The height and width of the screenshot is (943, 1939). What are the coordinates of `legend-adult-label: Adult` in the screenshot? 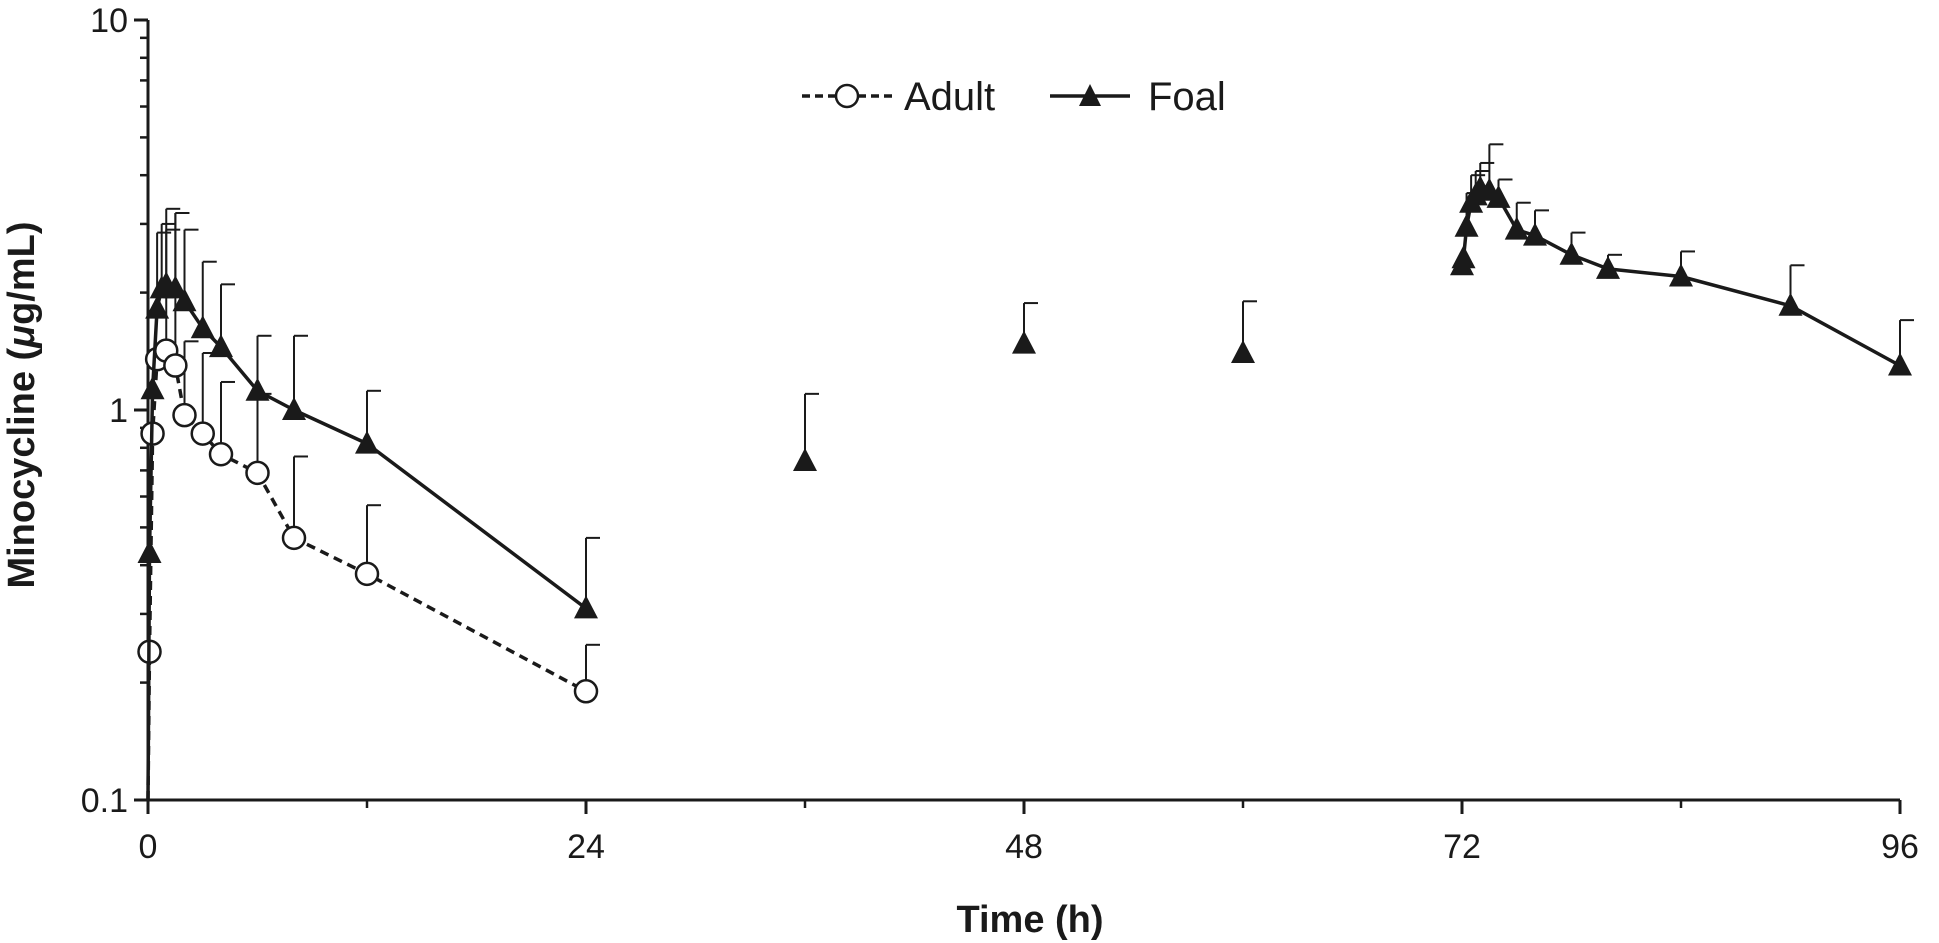 It's located at (949, 97).